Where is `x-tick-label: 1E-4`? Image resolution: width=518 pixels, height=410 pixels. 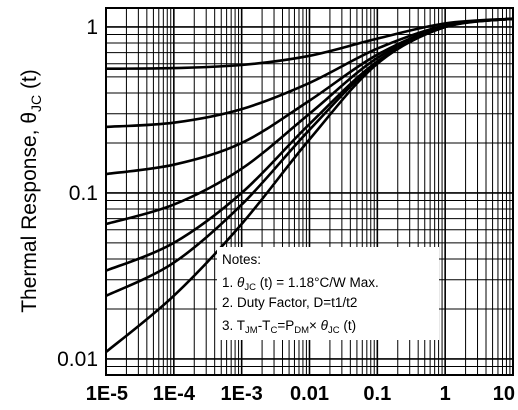 x-tick-label: 1E-4 is located at coordinates (174, 394).